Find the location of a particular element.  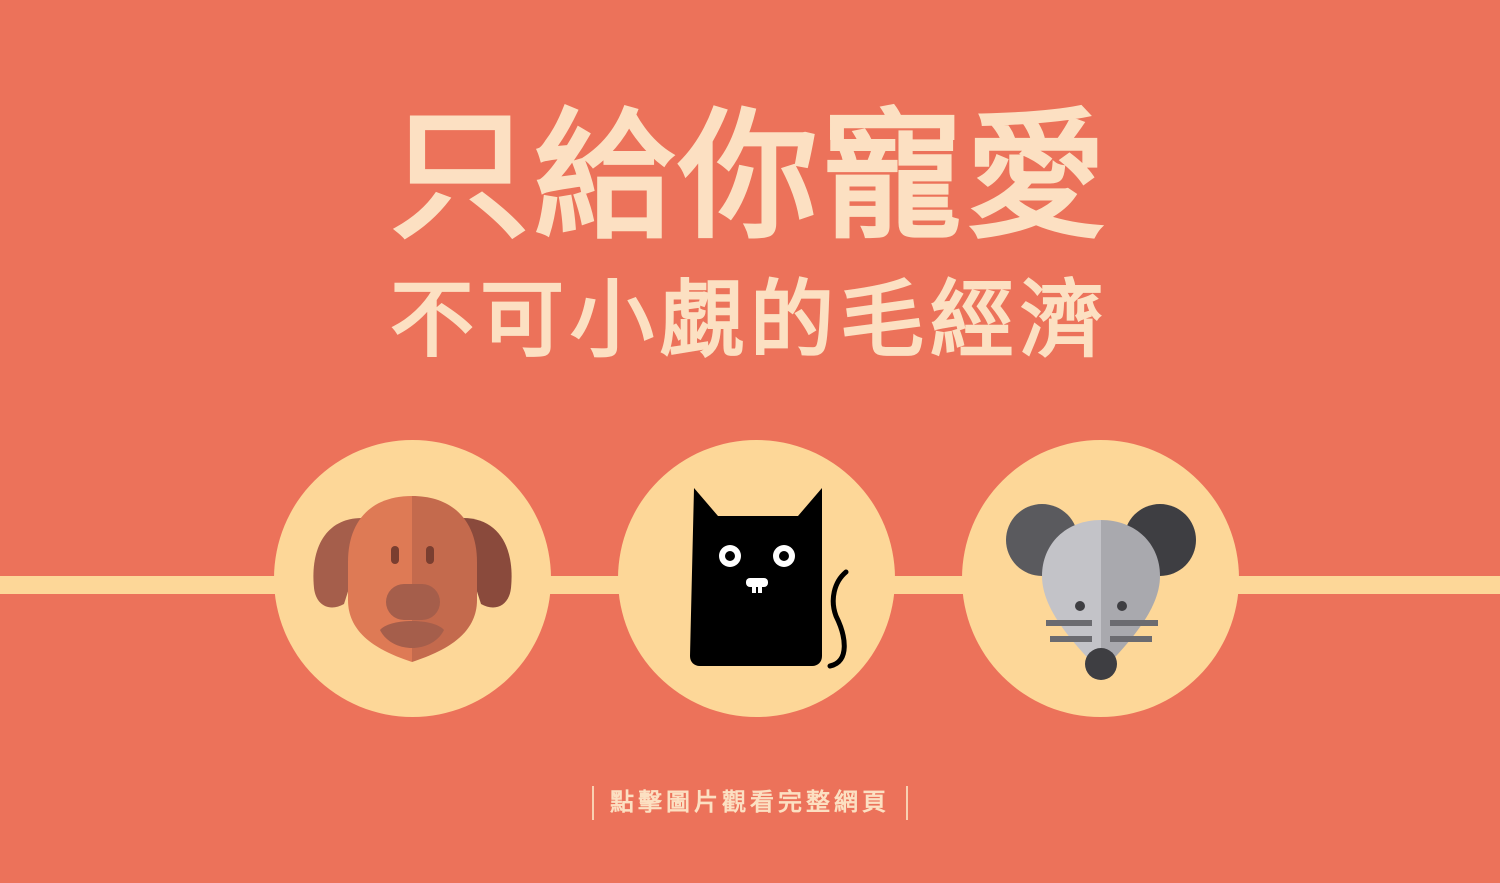

cta-text: 點擊圖片觀看完整網頁 is located at coordinates (750, 802).